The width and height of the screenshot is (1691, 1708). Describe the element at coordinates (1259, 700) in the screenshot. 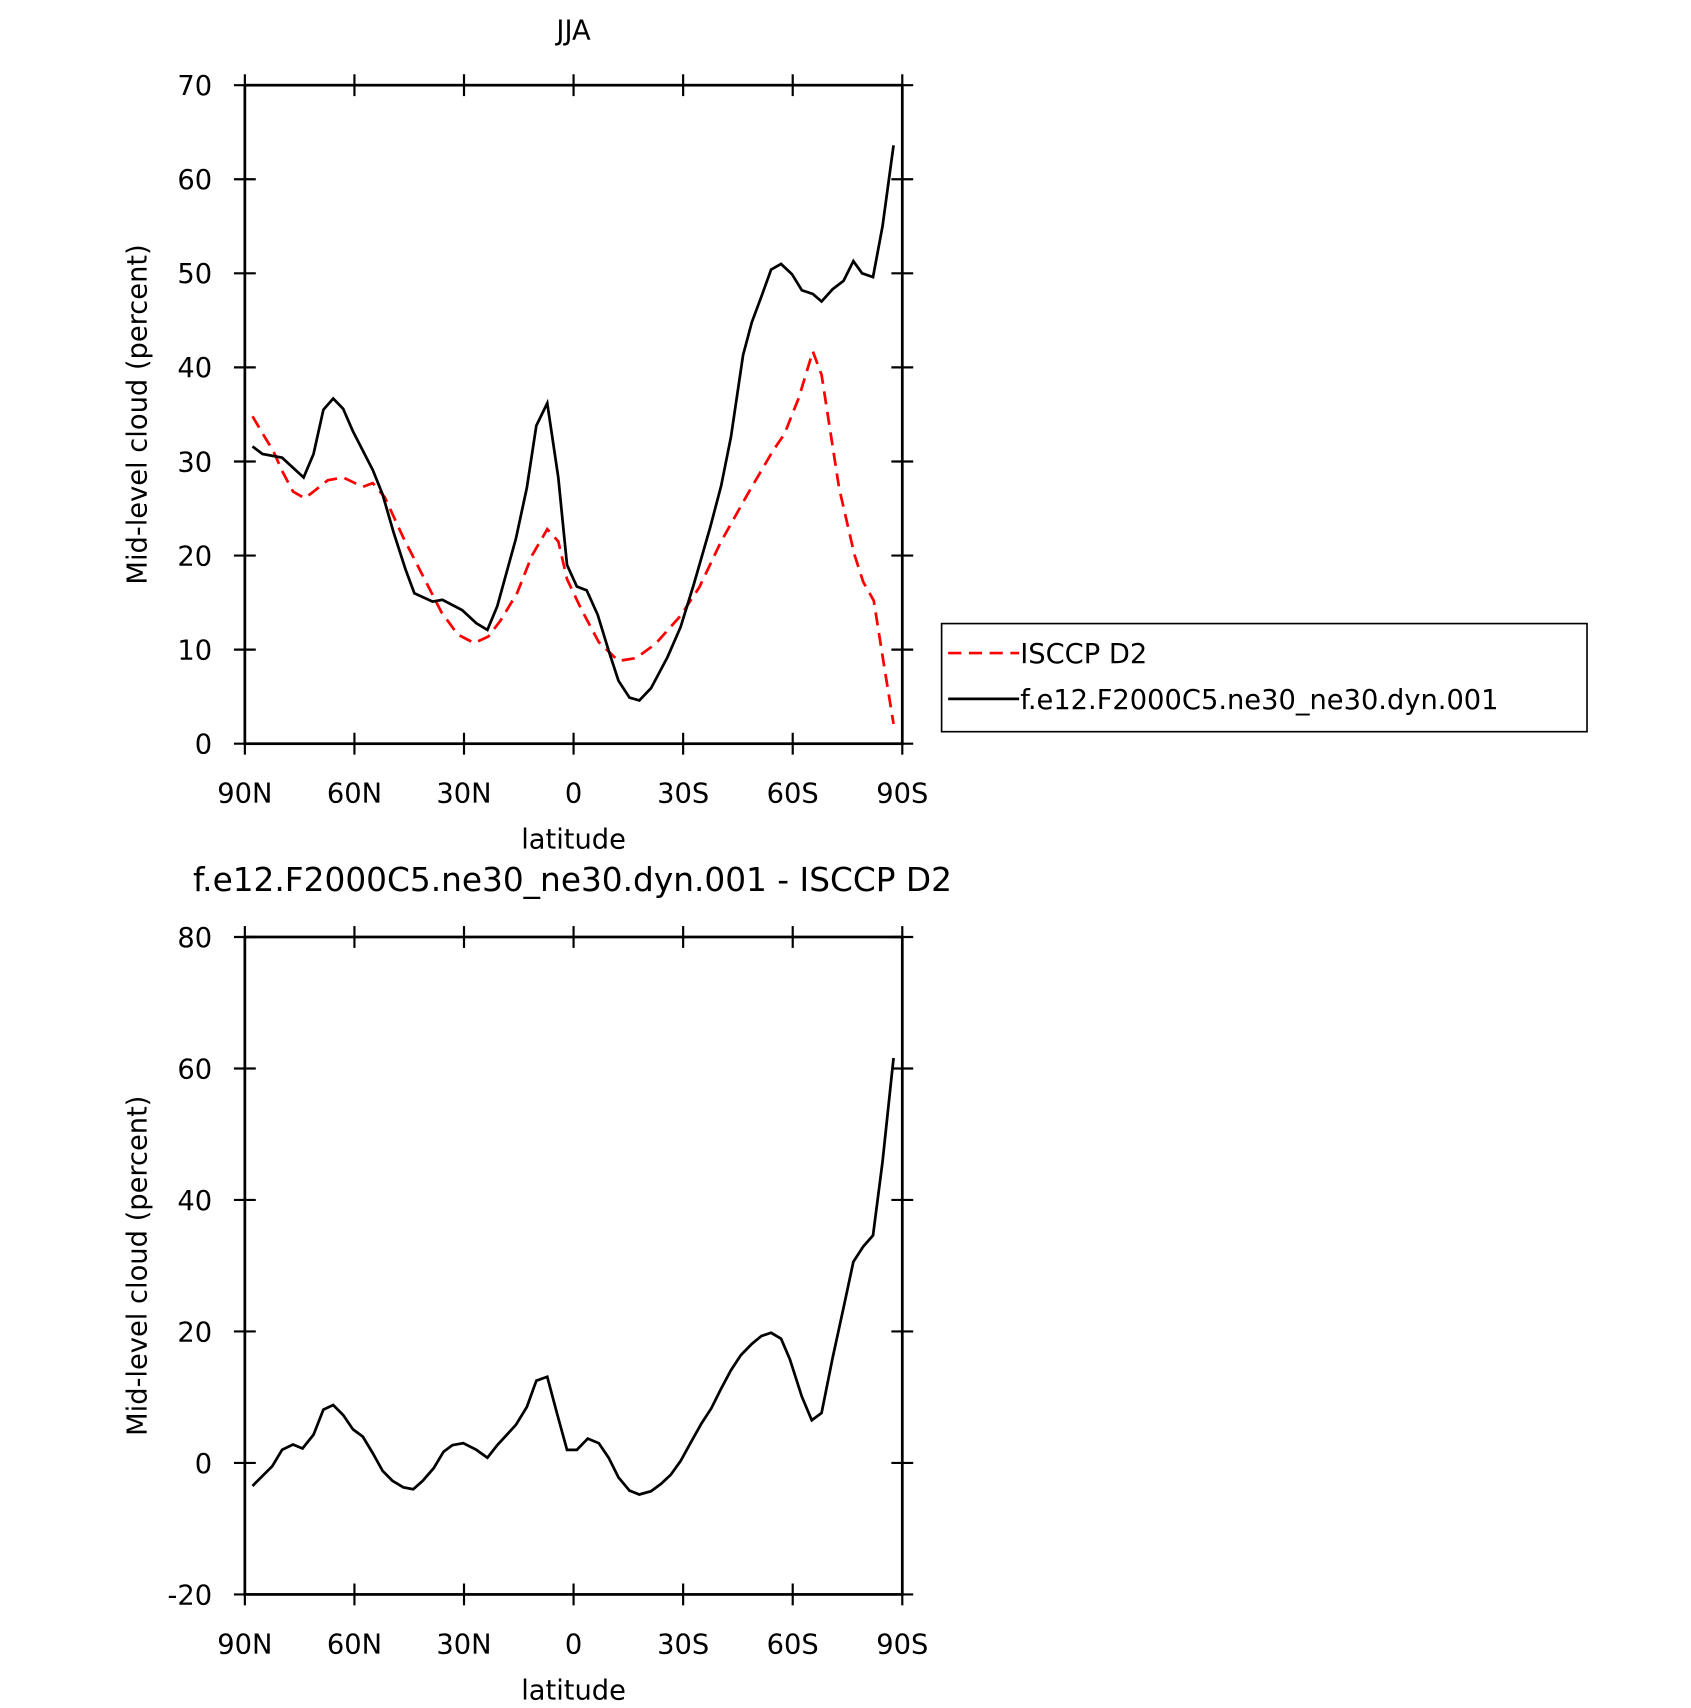

I see `legend-label: f.e12.F2000C5.ne30_ne30.dyn.001` at that location.